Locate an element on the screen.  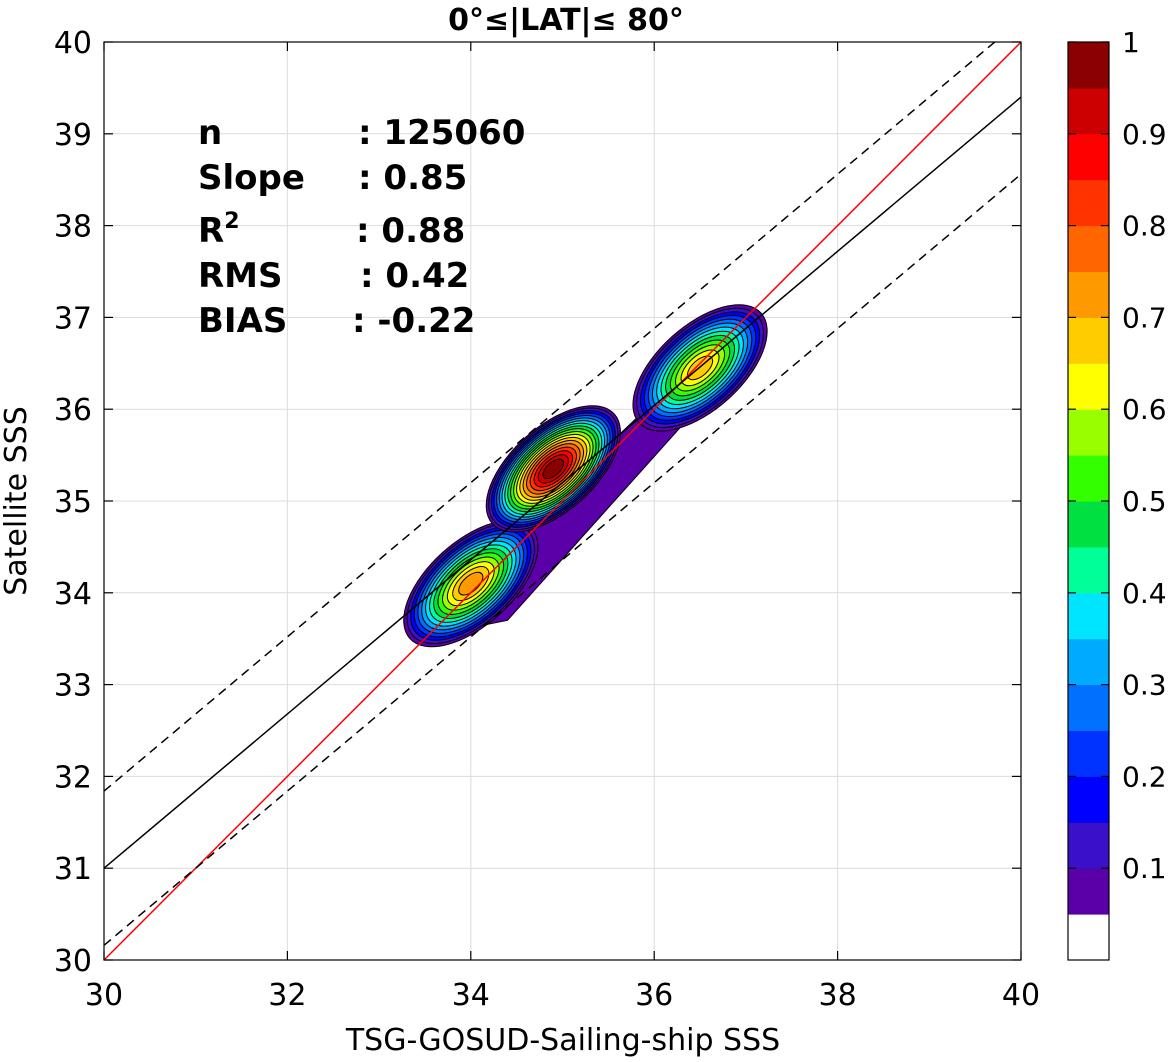
y-tick-labels: 30 31 32 33 34 35 36 37 38 39 40 is located at coordinates (73, 502).